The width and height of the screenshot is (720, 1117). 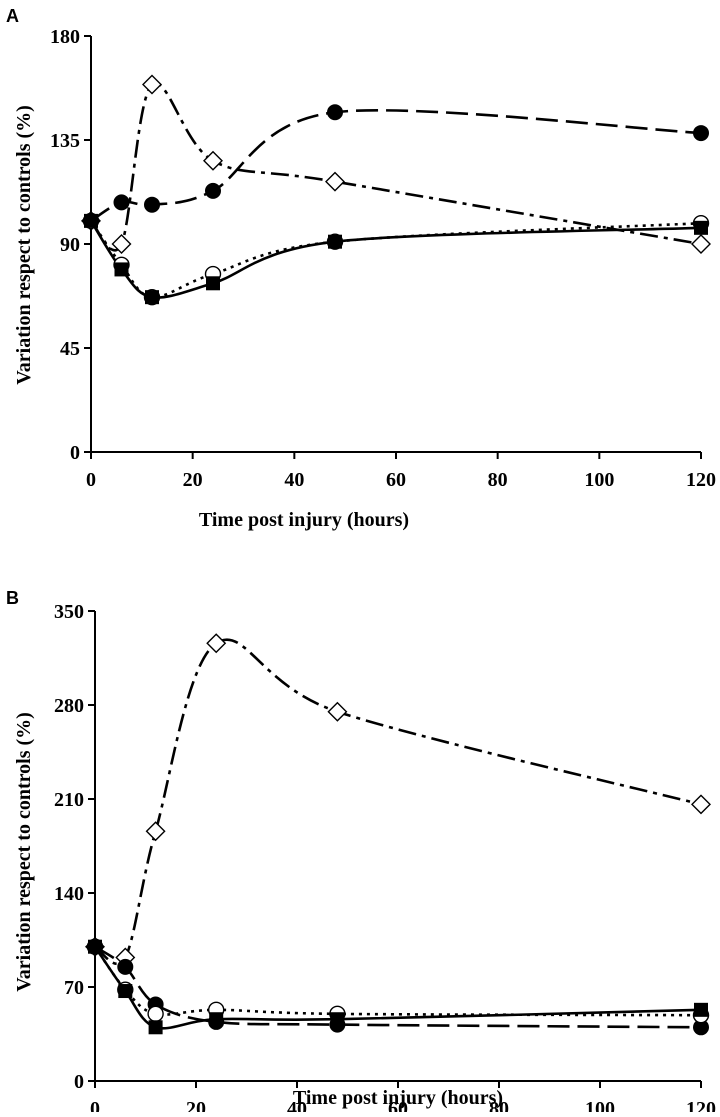 I want to click on panel-a-series-filled-circle-line, so click(x=396, y=166).